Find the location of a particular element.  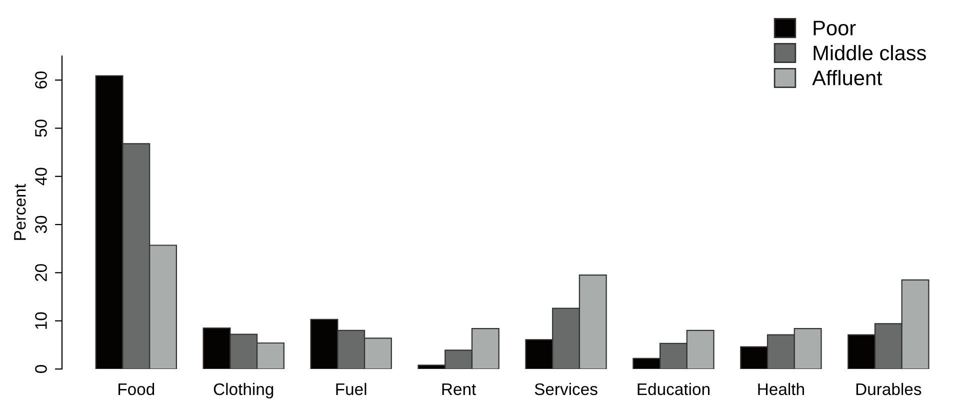

x-tick-label: Clothing is located at coordinates (244, 390).